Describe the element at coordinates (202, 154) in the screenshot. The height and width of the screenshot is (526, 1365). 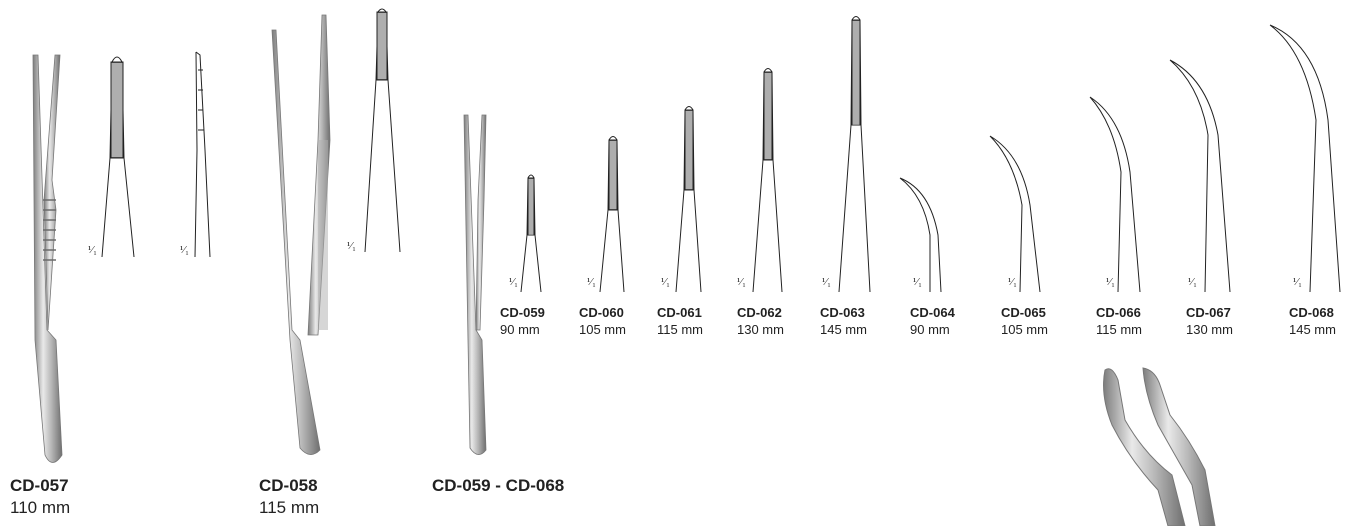
I see `cd-057-tip-side-drawing` at that location.